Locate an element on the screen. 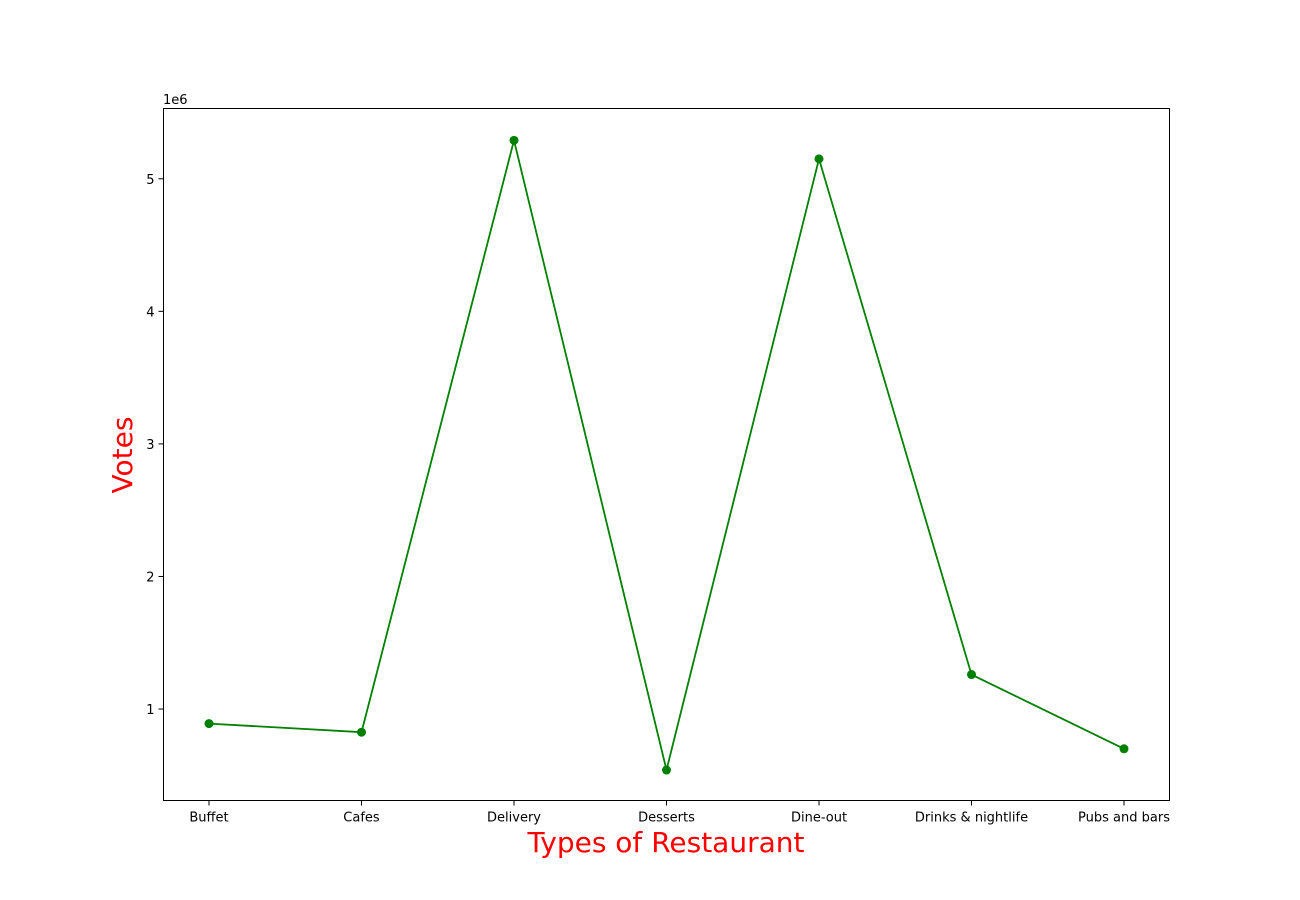  x-tick-label: Cafes is located at coordinates (361, 818).